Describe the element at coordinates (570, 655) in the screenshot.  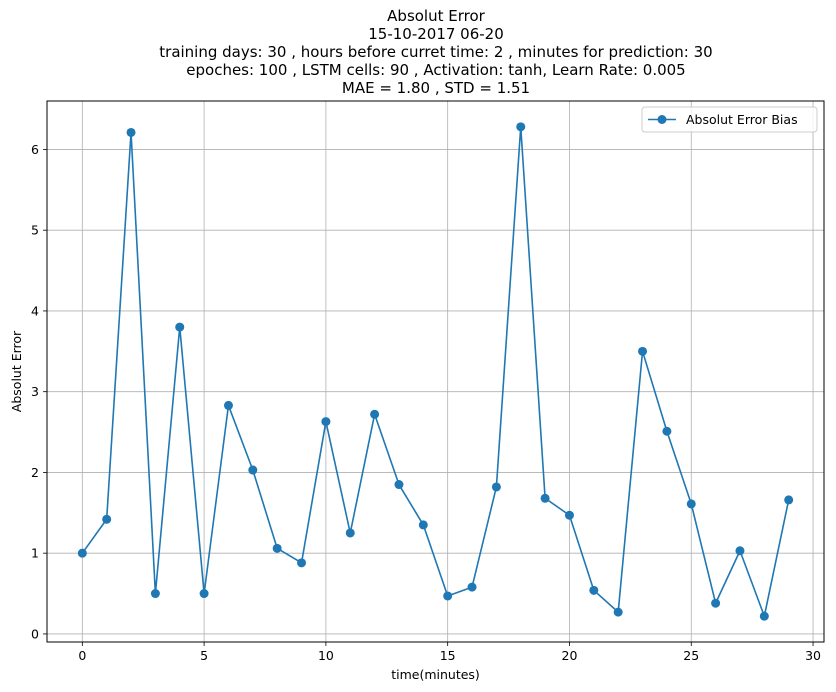
I see `x-tick-label: 20` at that location.